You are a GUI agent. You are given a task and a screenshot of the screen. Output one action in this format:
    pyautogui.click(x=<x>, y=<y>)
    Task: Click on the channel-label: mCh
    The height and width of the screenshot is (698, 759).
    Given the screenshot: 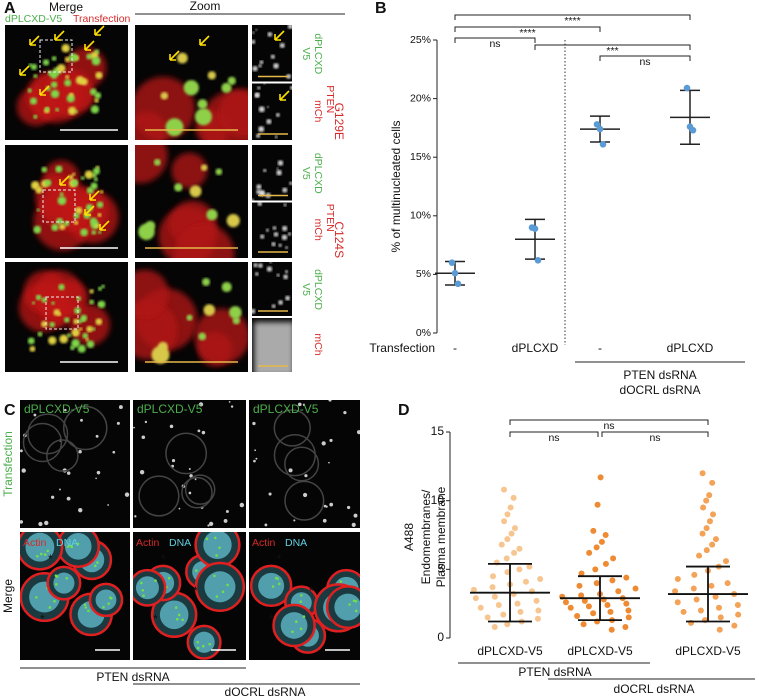 What is the action you would take?
    pyautogui.click(x=318, y=344)
    